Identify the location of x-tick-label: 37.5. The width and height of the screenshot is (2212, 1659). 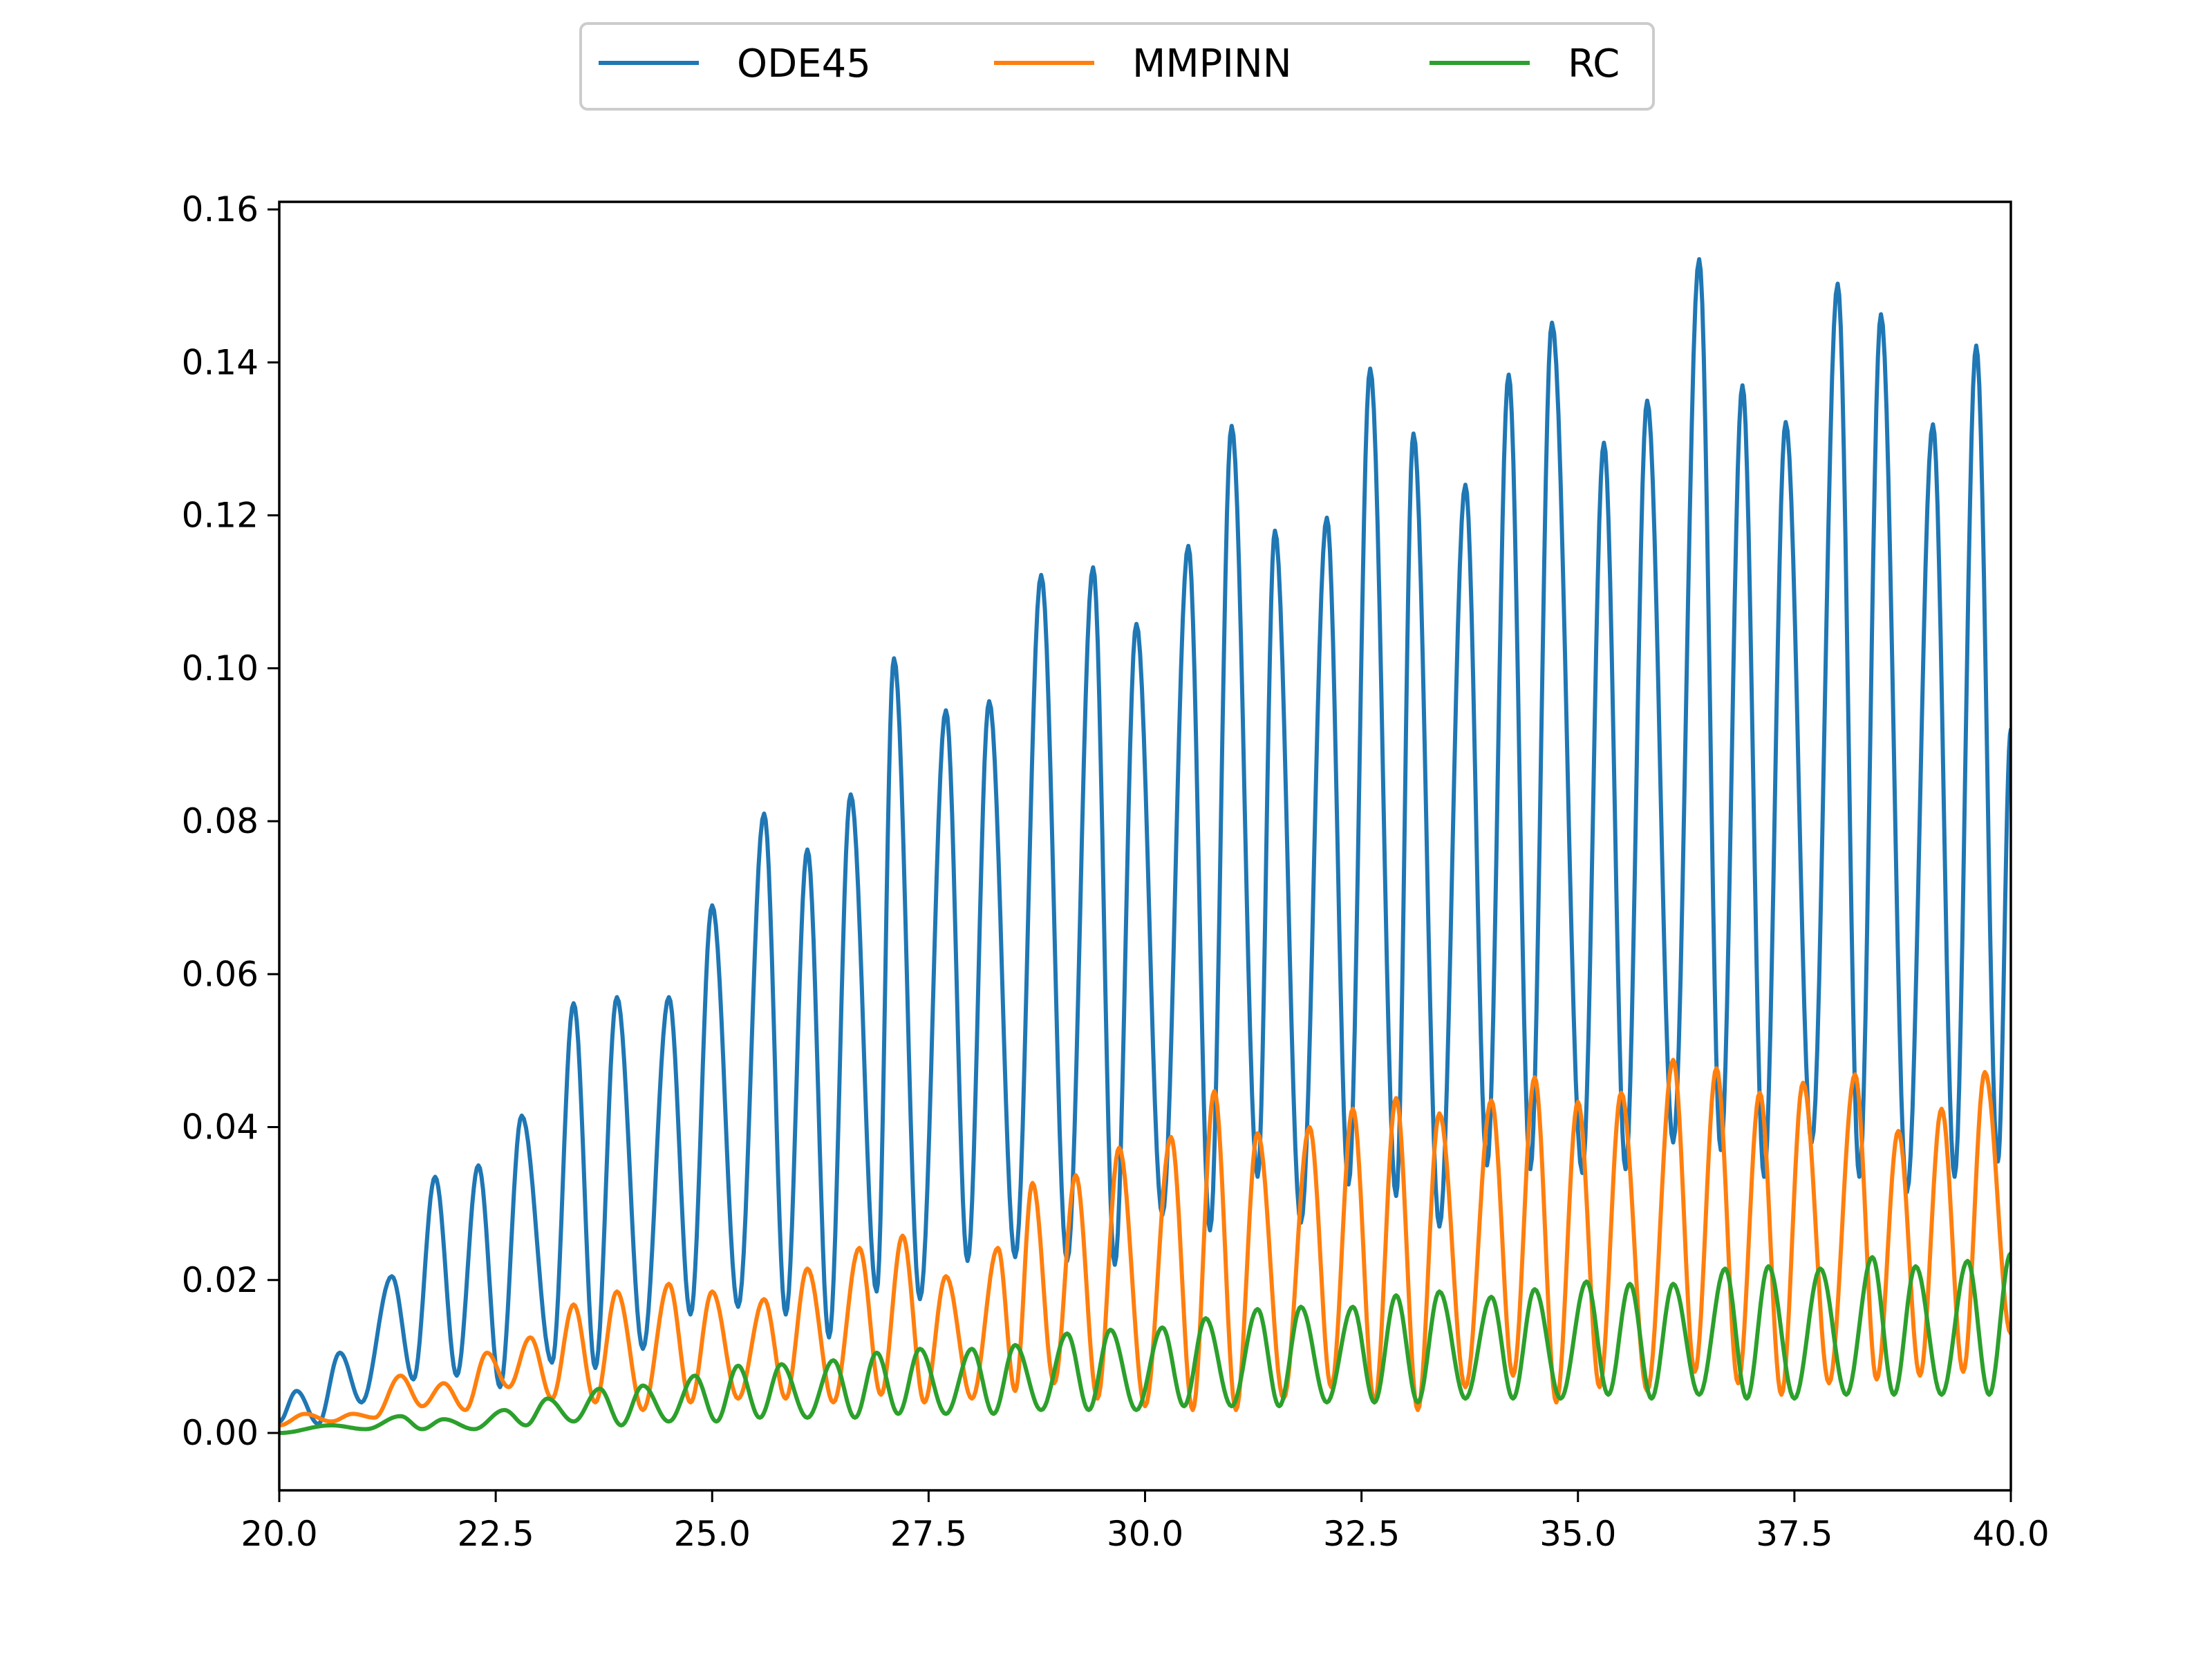
(1794, 1534).